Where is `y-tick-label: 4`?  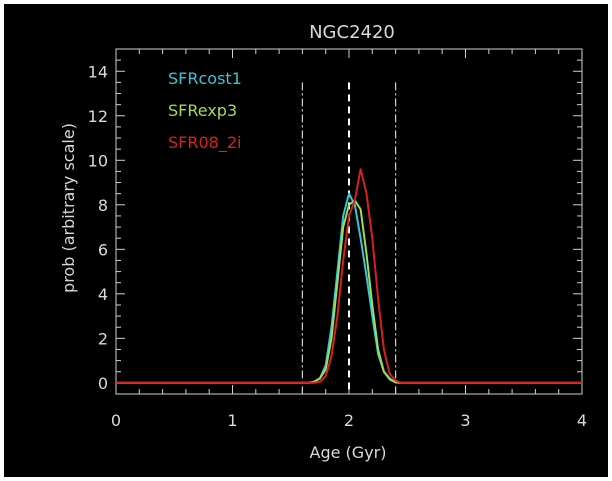 y-tick-label: 4 is located at coordinates (103, 294).